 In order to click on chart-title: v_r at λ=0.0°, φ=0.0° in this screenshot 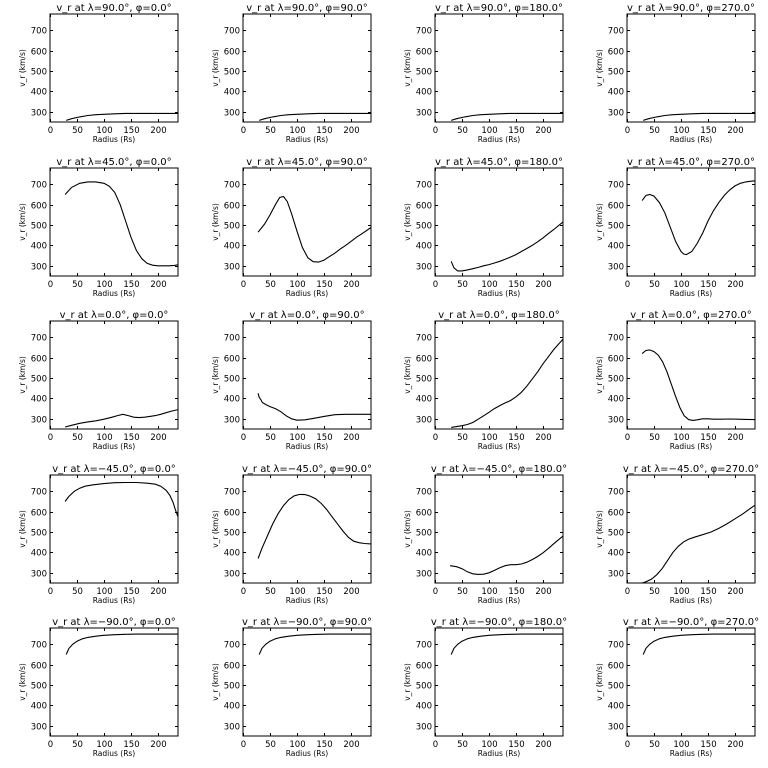, I will do `click(114, 315)`.